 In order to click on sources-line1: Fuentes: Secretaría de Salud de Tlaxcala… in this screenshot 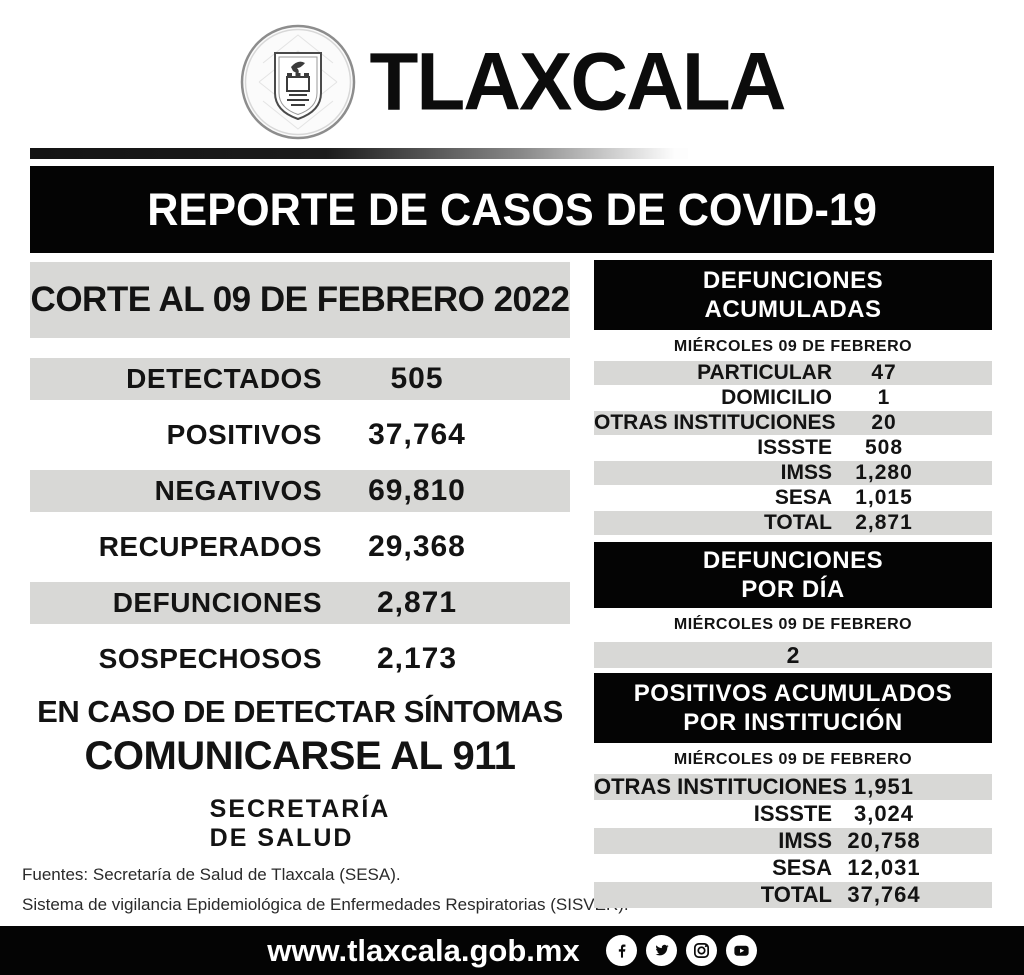, I will do `click(211, 874)`.